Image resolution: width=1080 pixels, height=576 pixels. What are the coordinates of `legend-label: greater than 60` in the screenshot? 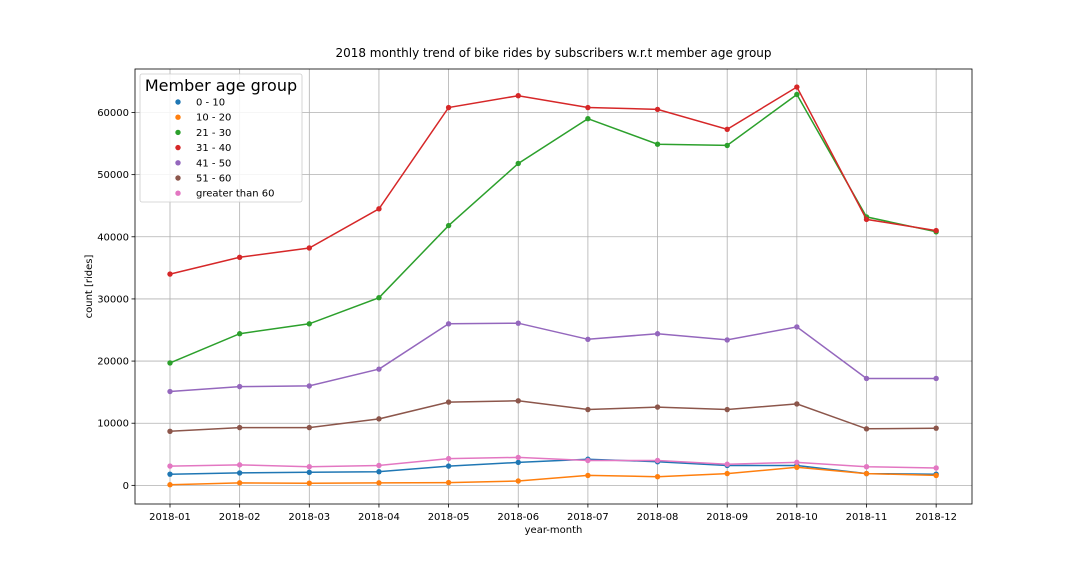 It's located at (235, 194).